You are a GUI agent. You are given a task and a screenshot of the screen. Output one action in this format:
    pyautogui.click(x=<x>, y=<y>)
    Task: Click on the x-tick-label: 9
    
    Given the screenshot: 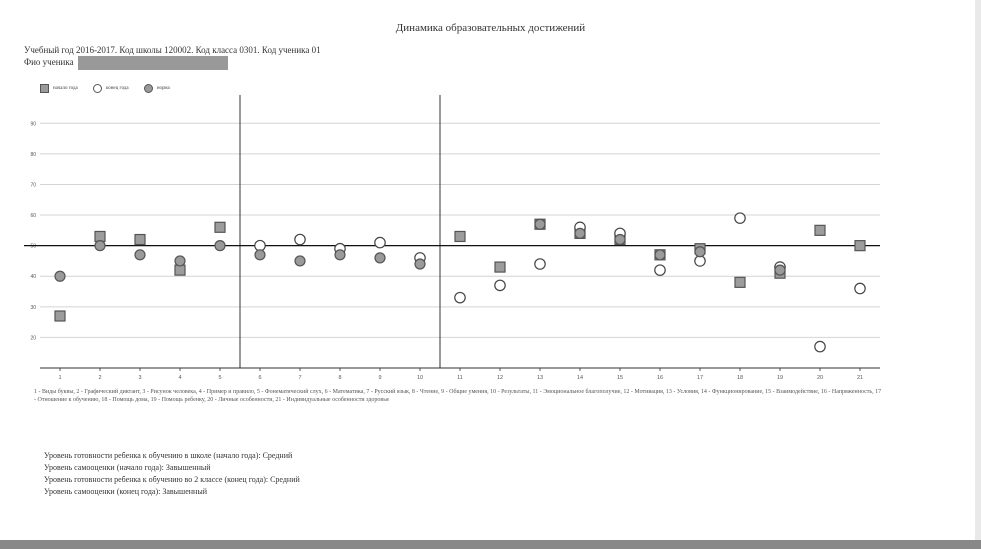 What is the action you would take?
    pyautogui.click(x=379, y=378)
    